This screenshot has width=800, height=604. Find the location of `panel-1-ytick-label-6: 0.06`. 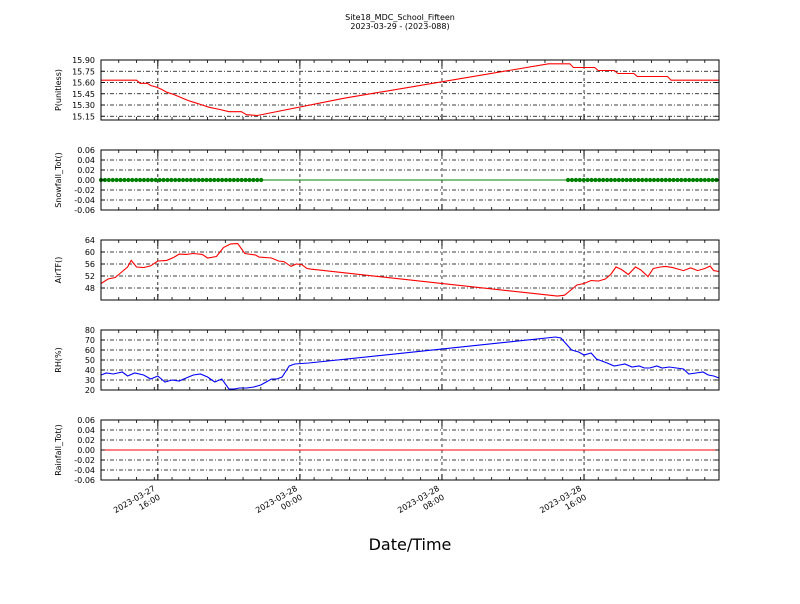

panel-1-ytick-label-6: 0.06 is located at coordinates (86, 150).